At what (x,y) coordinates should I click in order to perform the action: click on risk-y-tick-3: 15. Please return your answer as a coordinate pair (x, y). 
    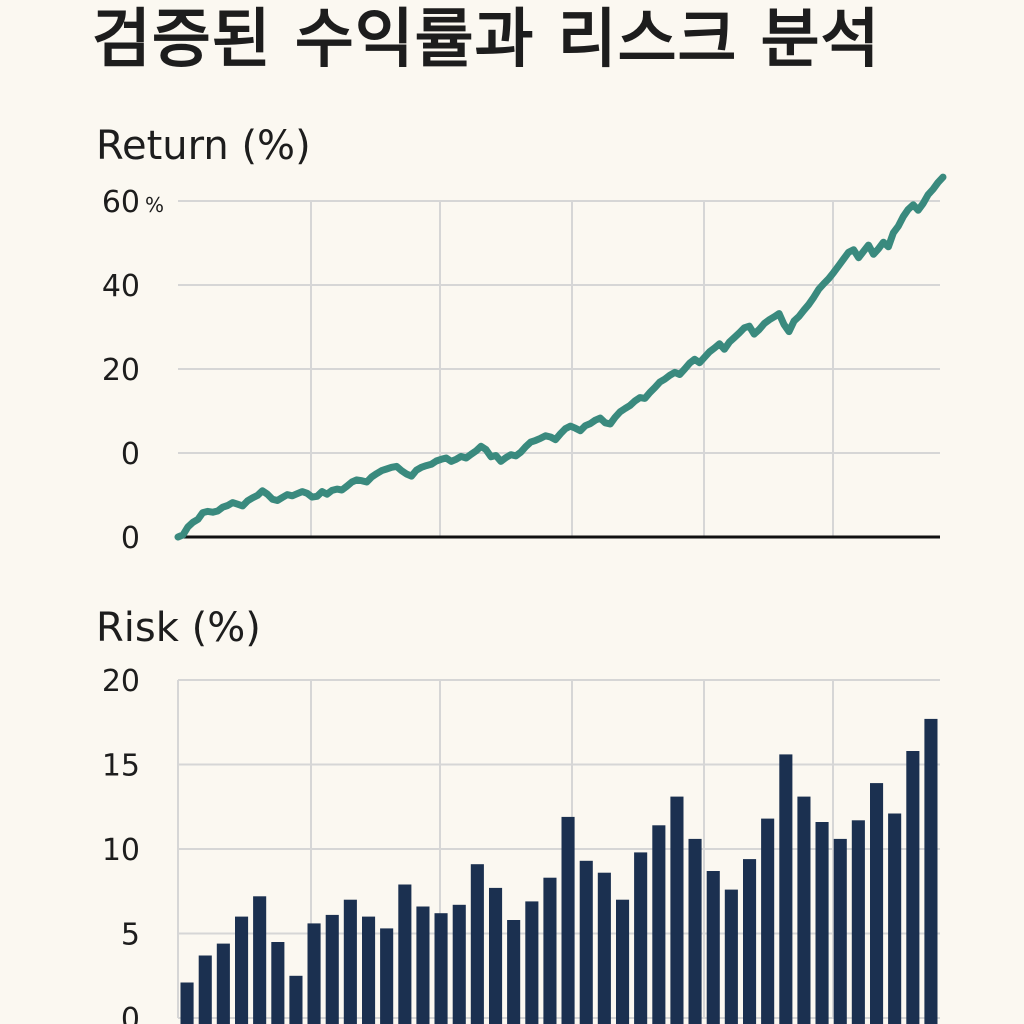
    Looking at the image, I should click on (121, 766).